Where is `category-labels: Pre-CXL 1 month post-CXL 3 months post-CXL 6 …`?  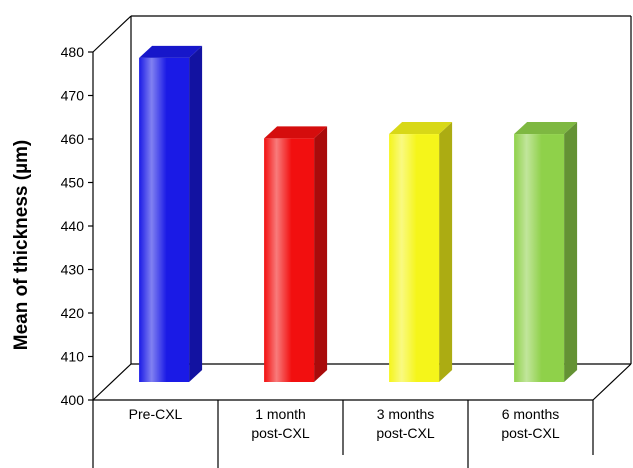 category-labels: Pre-CXL 1 month post-CXL 3 months post-CXL 6 … is located at coordinates (344, 423).